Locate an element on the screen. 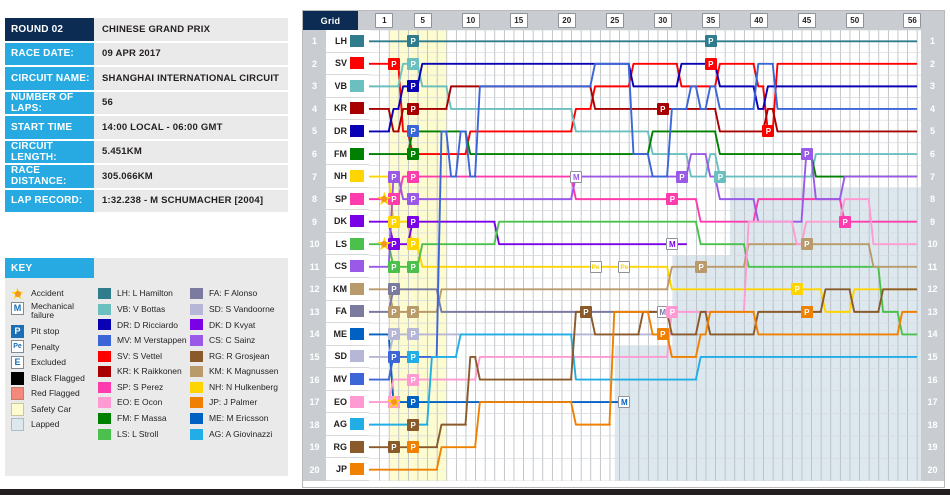 Image resolution: width=950 pixels, height=495 pixels. pit-stop-icon-SP-lap49: P is located at coordinates (845, 221).